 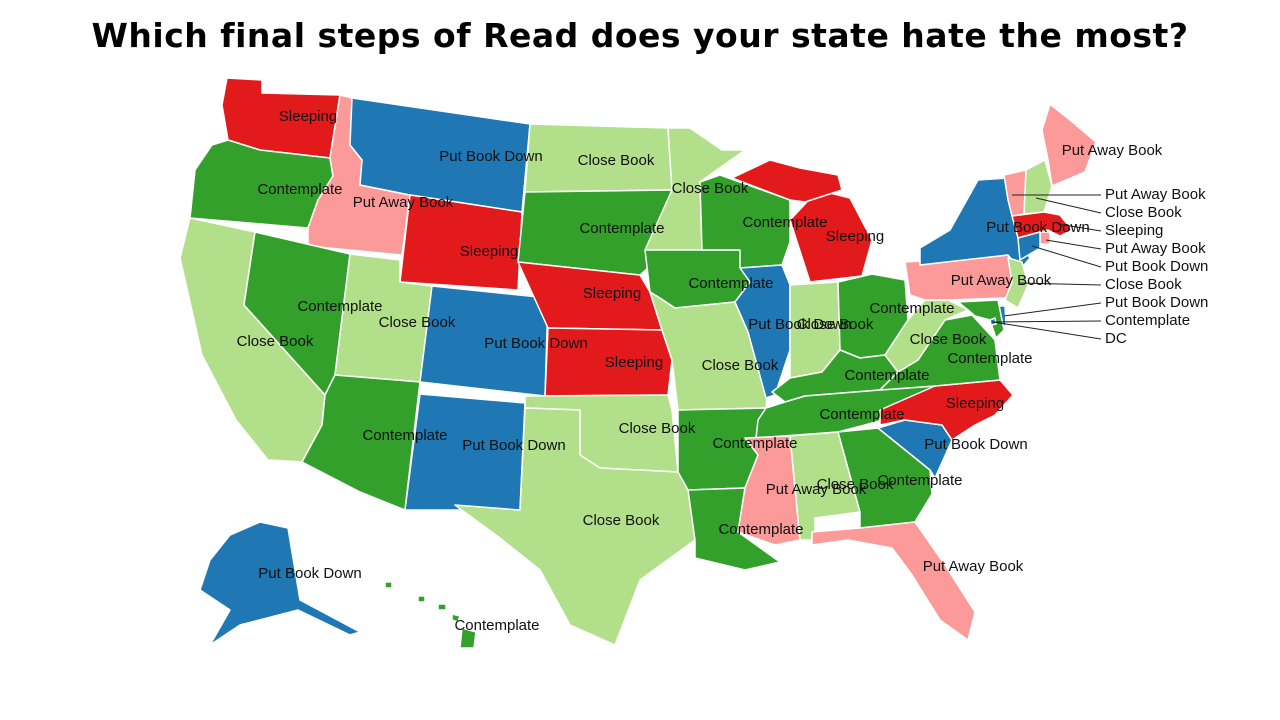 What do you see at coordinates (787, 181) in the screenshot?
I see `state-mi-part` at bounding box center [787, 181].